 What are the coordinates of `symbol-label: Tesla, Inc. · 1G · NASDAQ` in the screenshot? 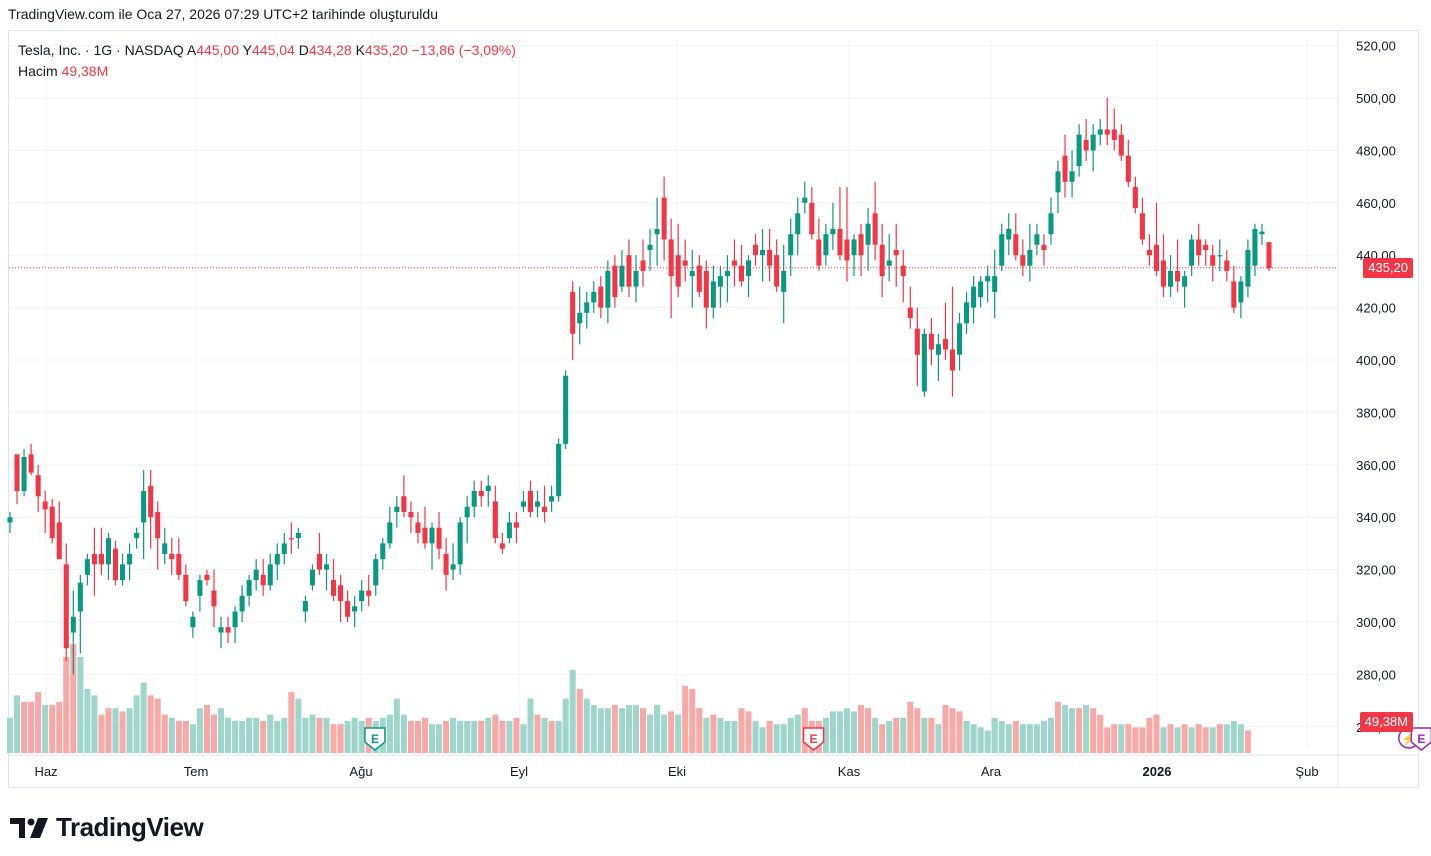 It's located at (101, 50).